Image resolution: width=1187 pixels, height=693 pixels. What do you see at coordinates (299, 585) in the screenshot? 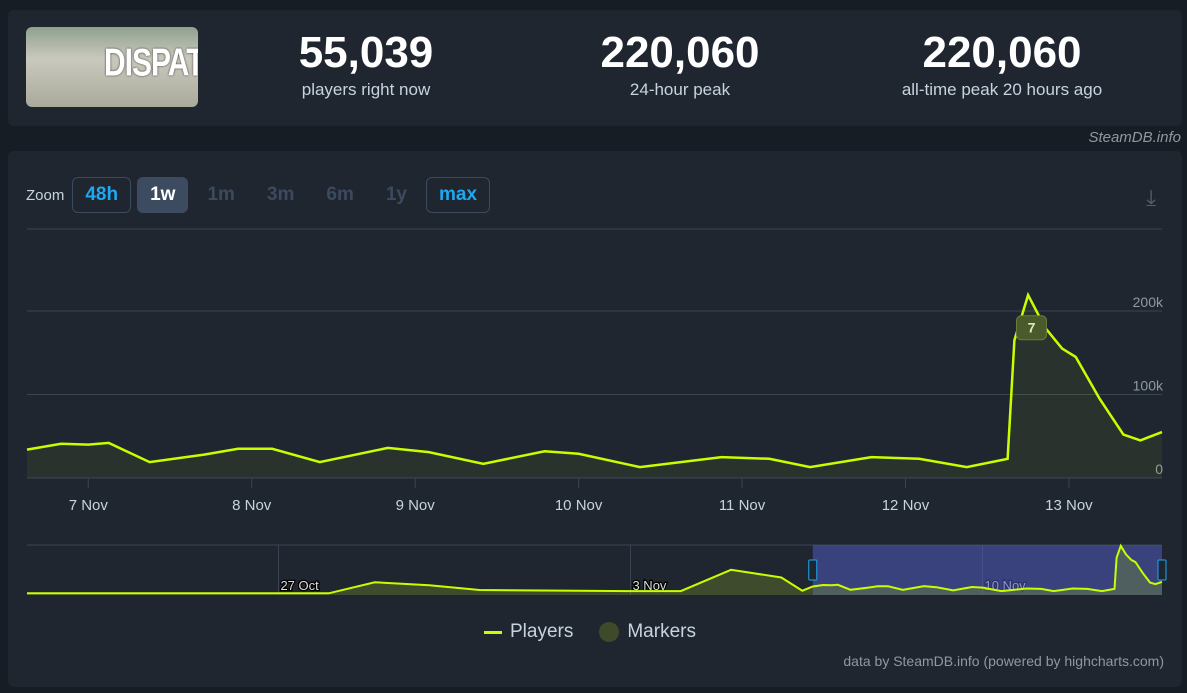
I see `navigator-tick-label: 27 Oct` at bounding box center [299, 585].